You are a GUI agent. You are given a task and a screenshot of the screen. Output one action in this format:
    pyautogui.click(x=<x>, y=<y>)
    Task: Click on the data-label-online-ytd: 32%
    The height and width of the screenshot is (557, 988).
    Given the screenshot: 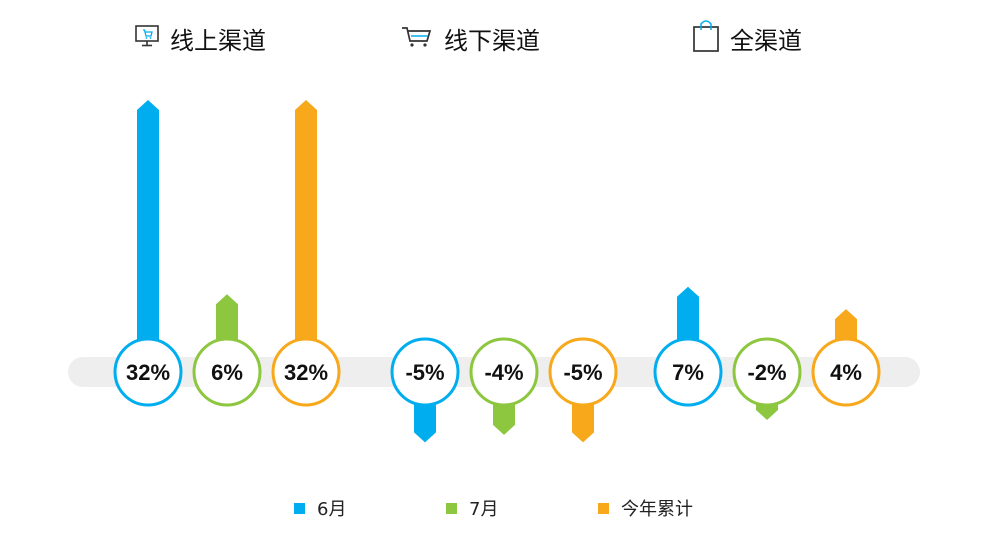 What is the action you would take?
    pyautogui.click(x=306, y=372)
    